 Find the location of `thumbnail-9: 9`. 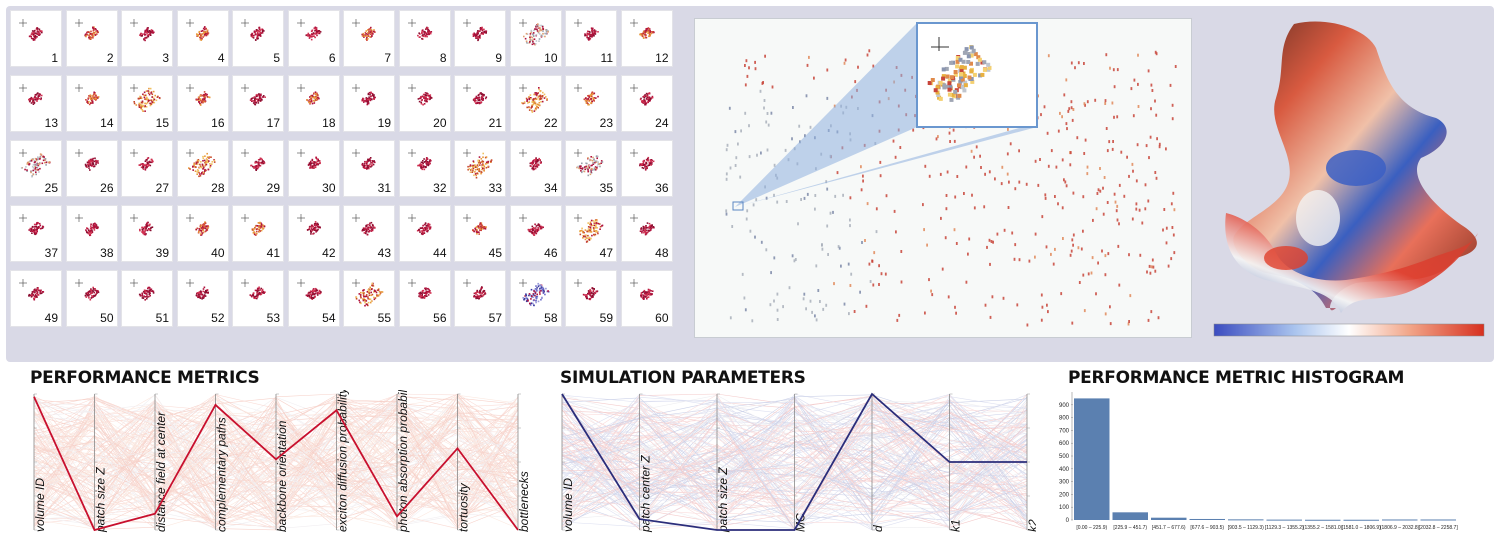

thumbnail-9: 9 is located at coordinates (480, 38).